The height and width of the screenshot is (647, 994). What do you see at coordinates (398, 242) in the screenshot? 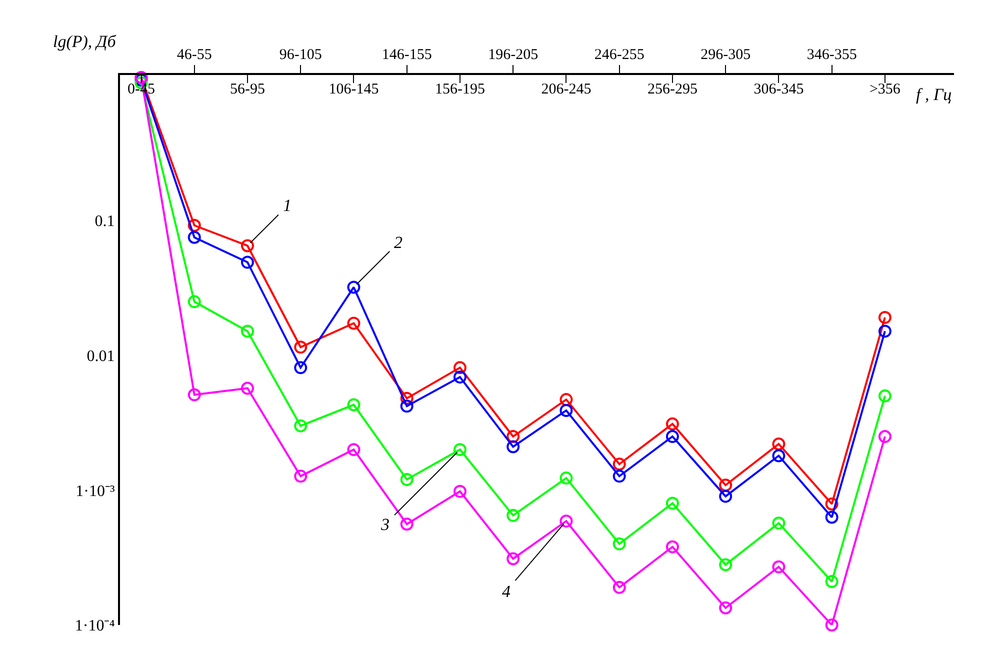
I see `annotation: 2` at bounding box center [398, 242].